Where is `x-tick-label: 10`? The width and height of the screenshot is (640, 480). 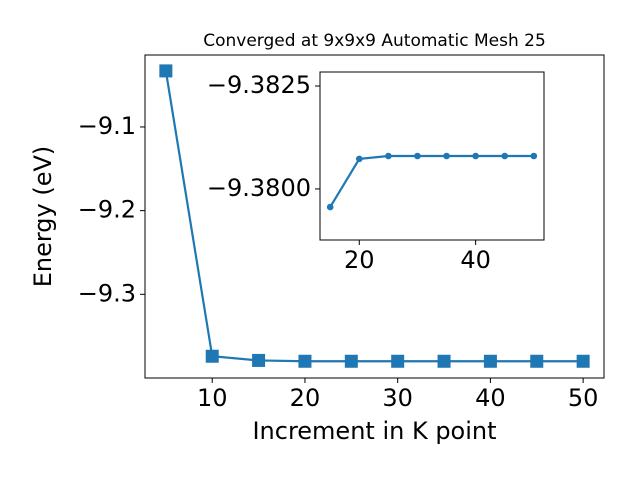 x-tick-label: 10 is located at coordinates (212, 398).